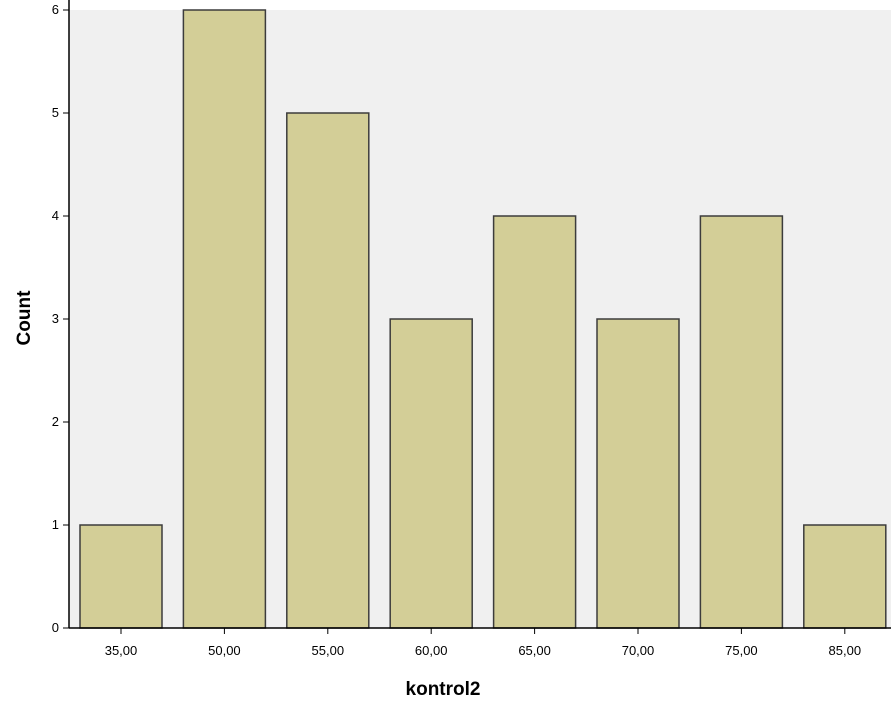  Describe the element at coordinates (483, 643) in the screenshot. I see `x-ticks-group: 35,00 50,00 55,00 60,00 65,00 70,00 75,00 85,00` at that location.